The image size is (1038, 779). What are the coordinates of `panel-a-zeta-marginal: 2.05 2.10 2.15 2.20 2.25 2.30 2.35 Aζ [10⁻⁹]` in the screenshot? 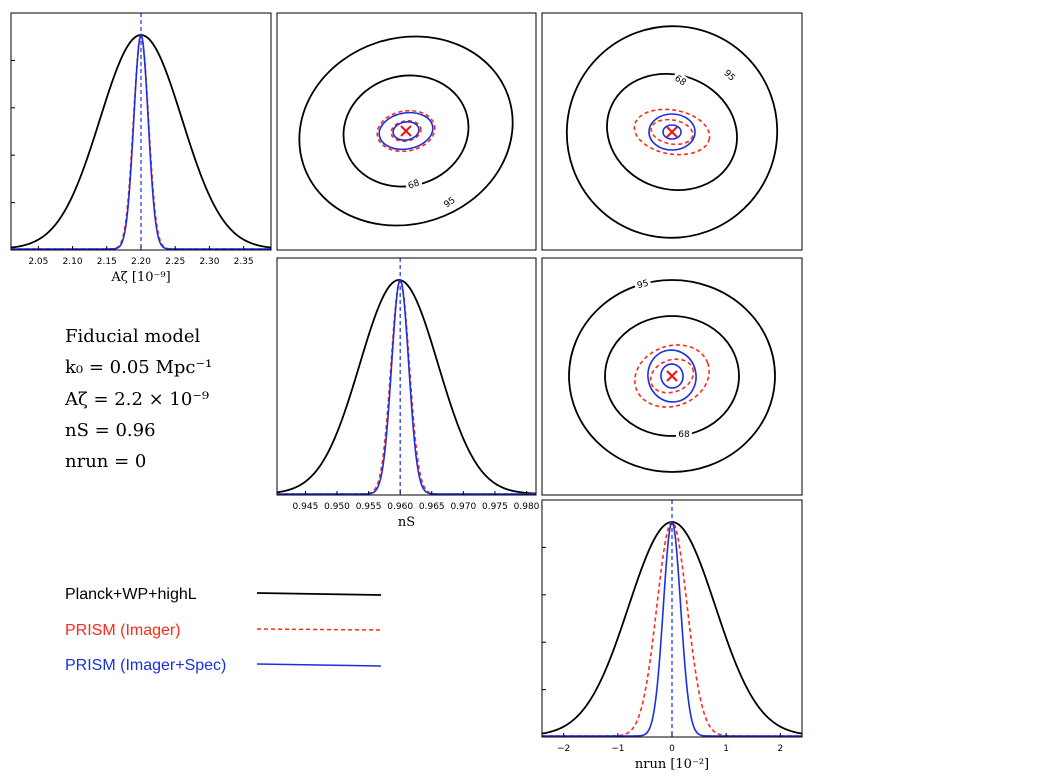 It's located at (141, 149).